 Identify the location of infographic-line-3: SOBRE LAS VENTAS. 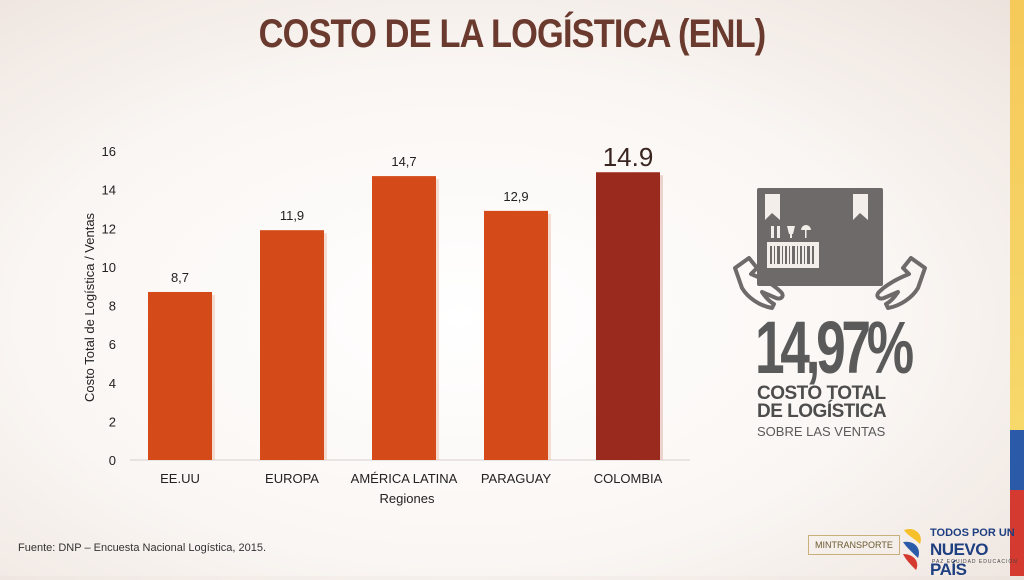
(821, 431).